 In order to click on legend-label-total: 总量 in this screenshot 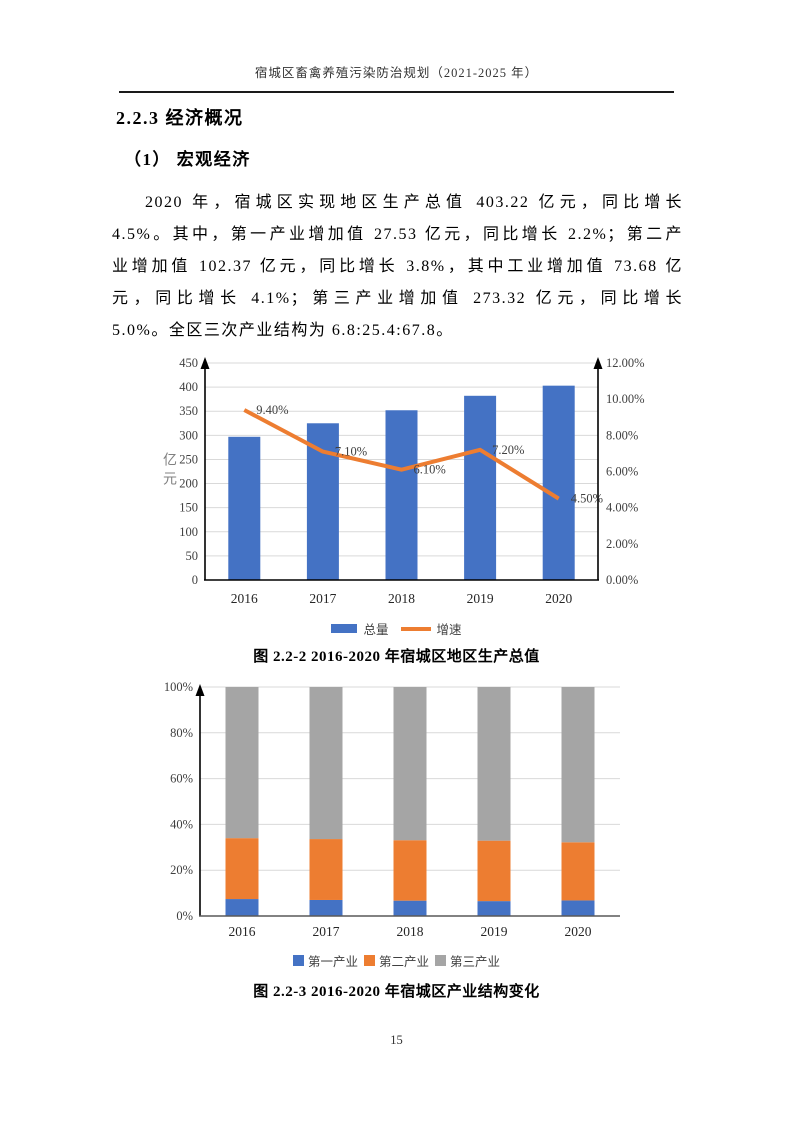, I will do `click(376, 630)`.